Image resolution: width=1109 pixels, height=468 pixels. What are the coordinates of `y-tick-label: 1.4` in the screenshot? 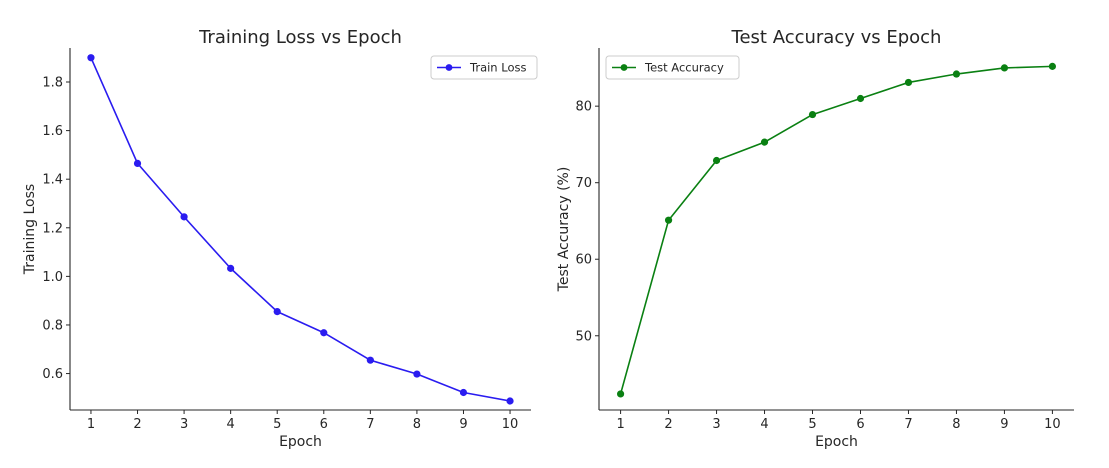 It's located at (52, 180).